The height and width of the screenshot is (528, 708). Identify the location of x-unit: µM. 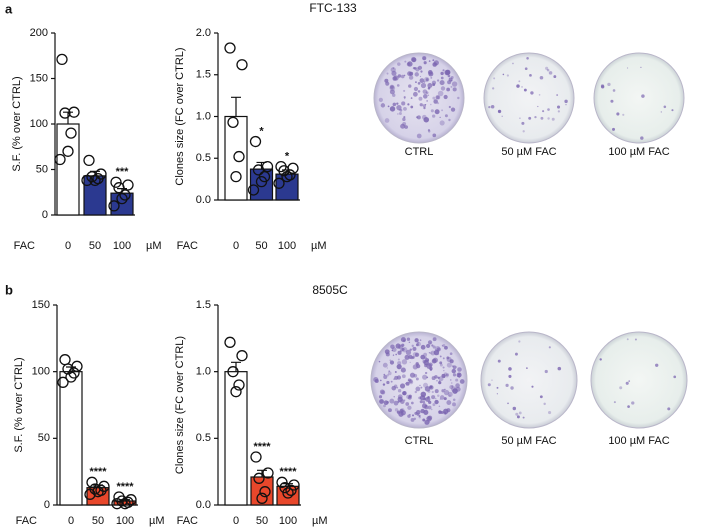
(320, 521).